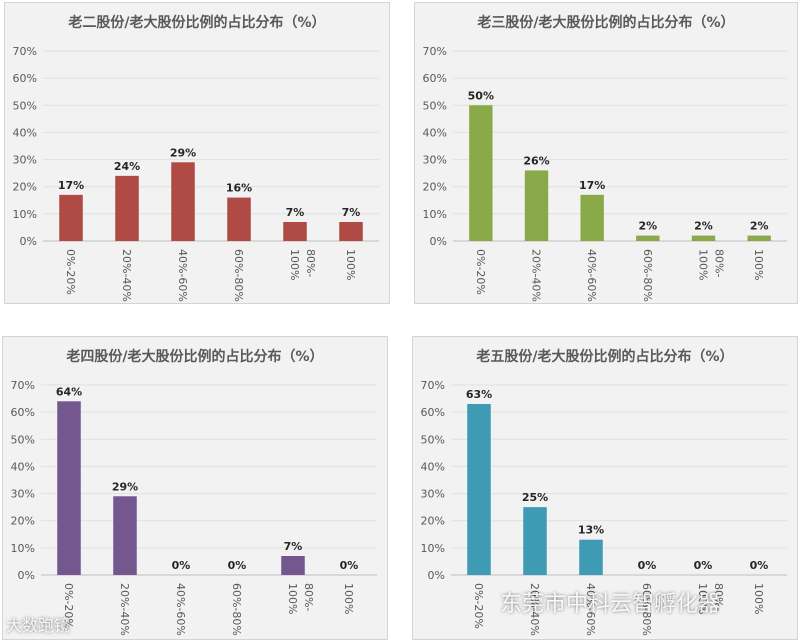  Describe the element at coordinates (605, 22) in the screenshot. I see `chart-title: 老三股份/老大股份比例的占比分布（%）` at that location.